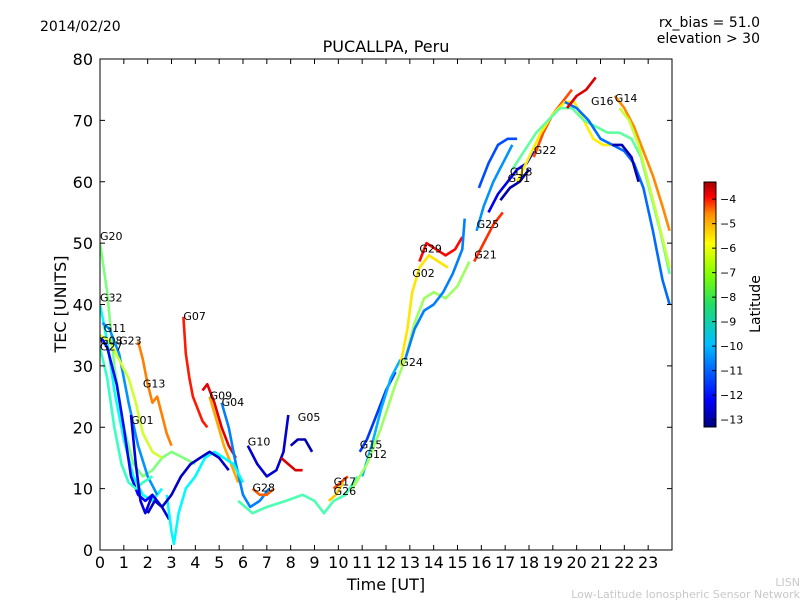 This screenshot has height=600, width=800. Describe the element at coordinates (457, 562) in the screenshot. I see `x-tick-label: 15` at that location.